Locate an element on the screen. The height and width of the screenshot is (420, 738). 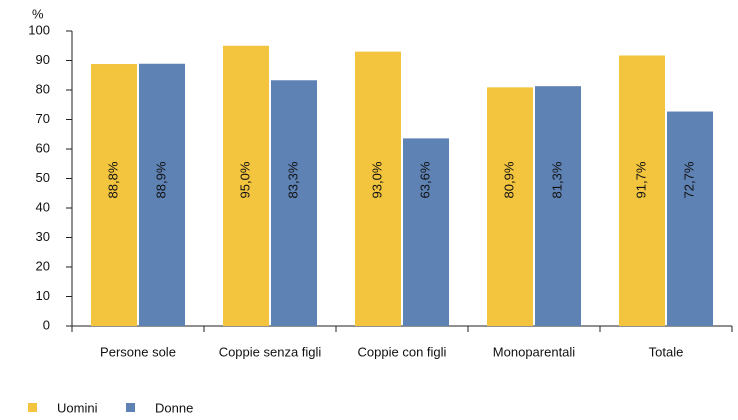
data-label: 88,8% is located at coordinates (112, 179).